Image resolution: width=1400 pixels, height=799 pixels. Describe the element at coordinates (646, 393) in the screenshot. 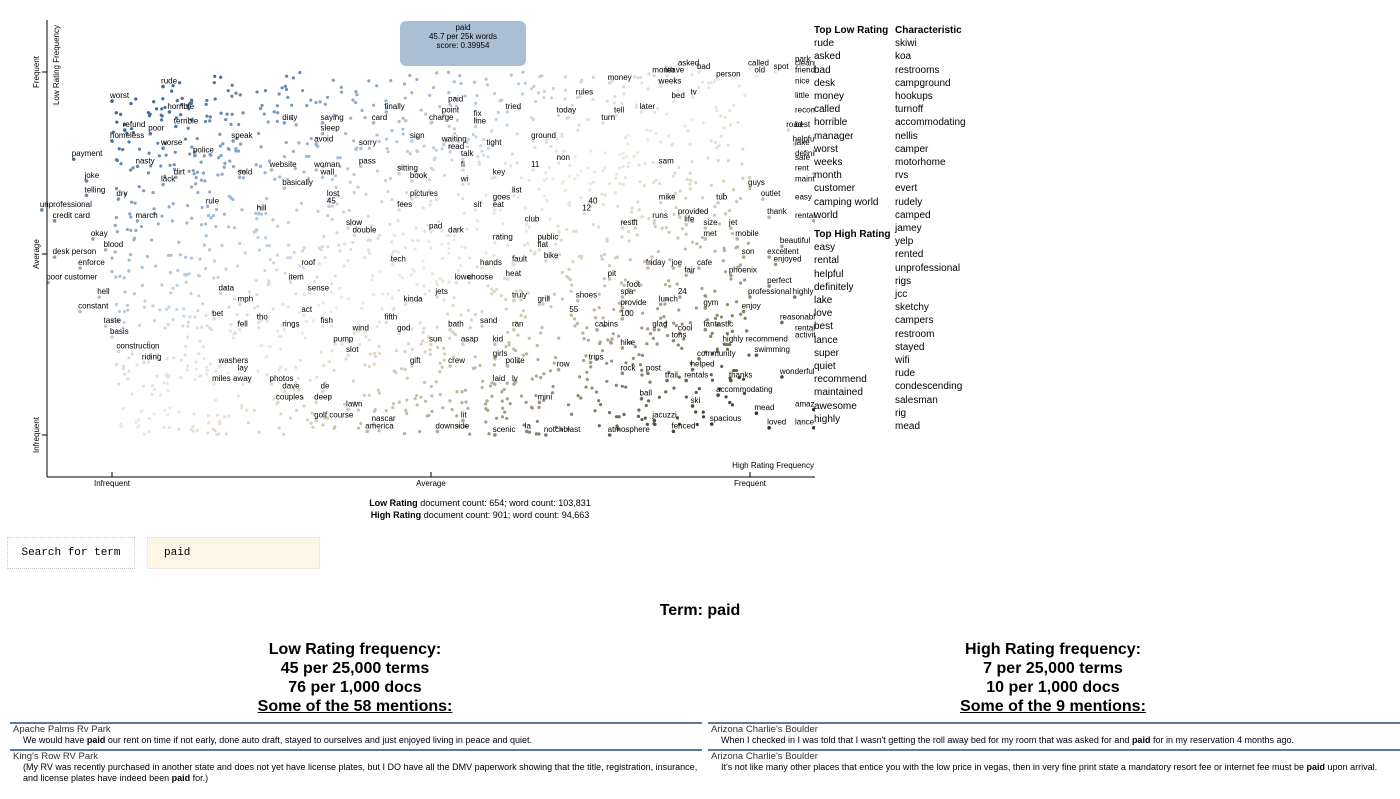

I see `term-label: ball` at that location.